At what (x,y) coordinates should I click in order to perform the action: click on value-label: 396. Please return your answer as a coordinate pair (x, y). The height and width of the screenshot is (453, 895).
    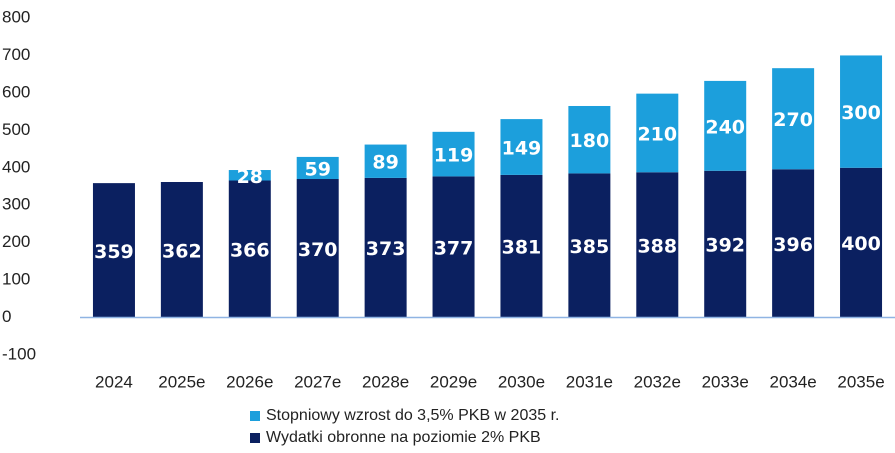
    Looking at the image, I should click on (793, 245).